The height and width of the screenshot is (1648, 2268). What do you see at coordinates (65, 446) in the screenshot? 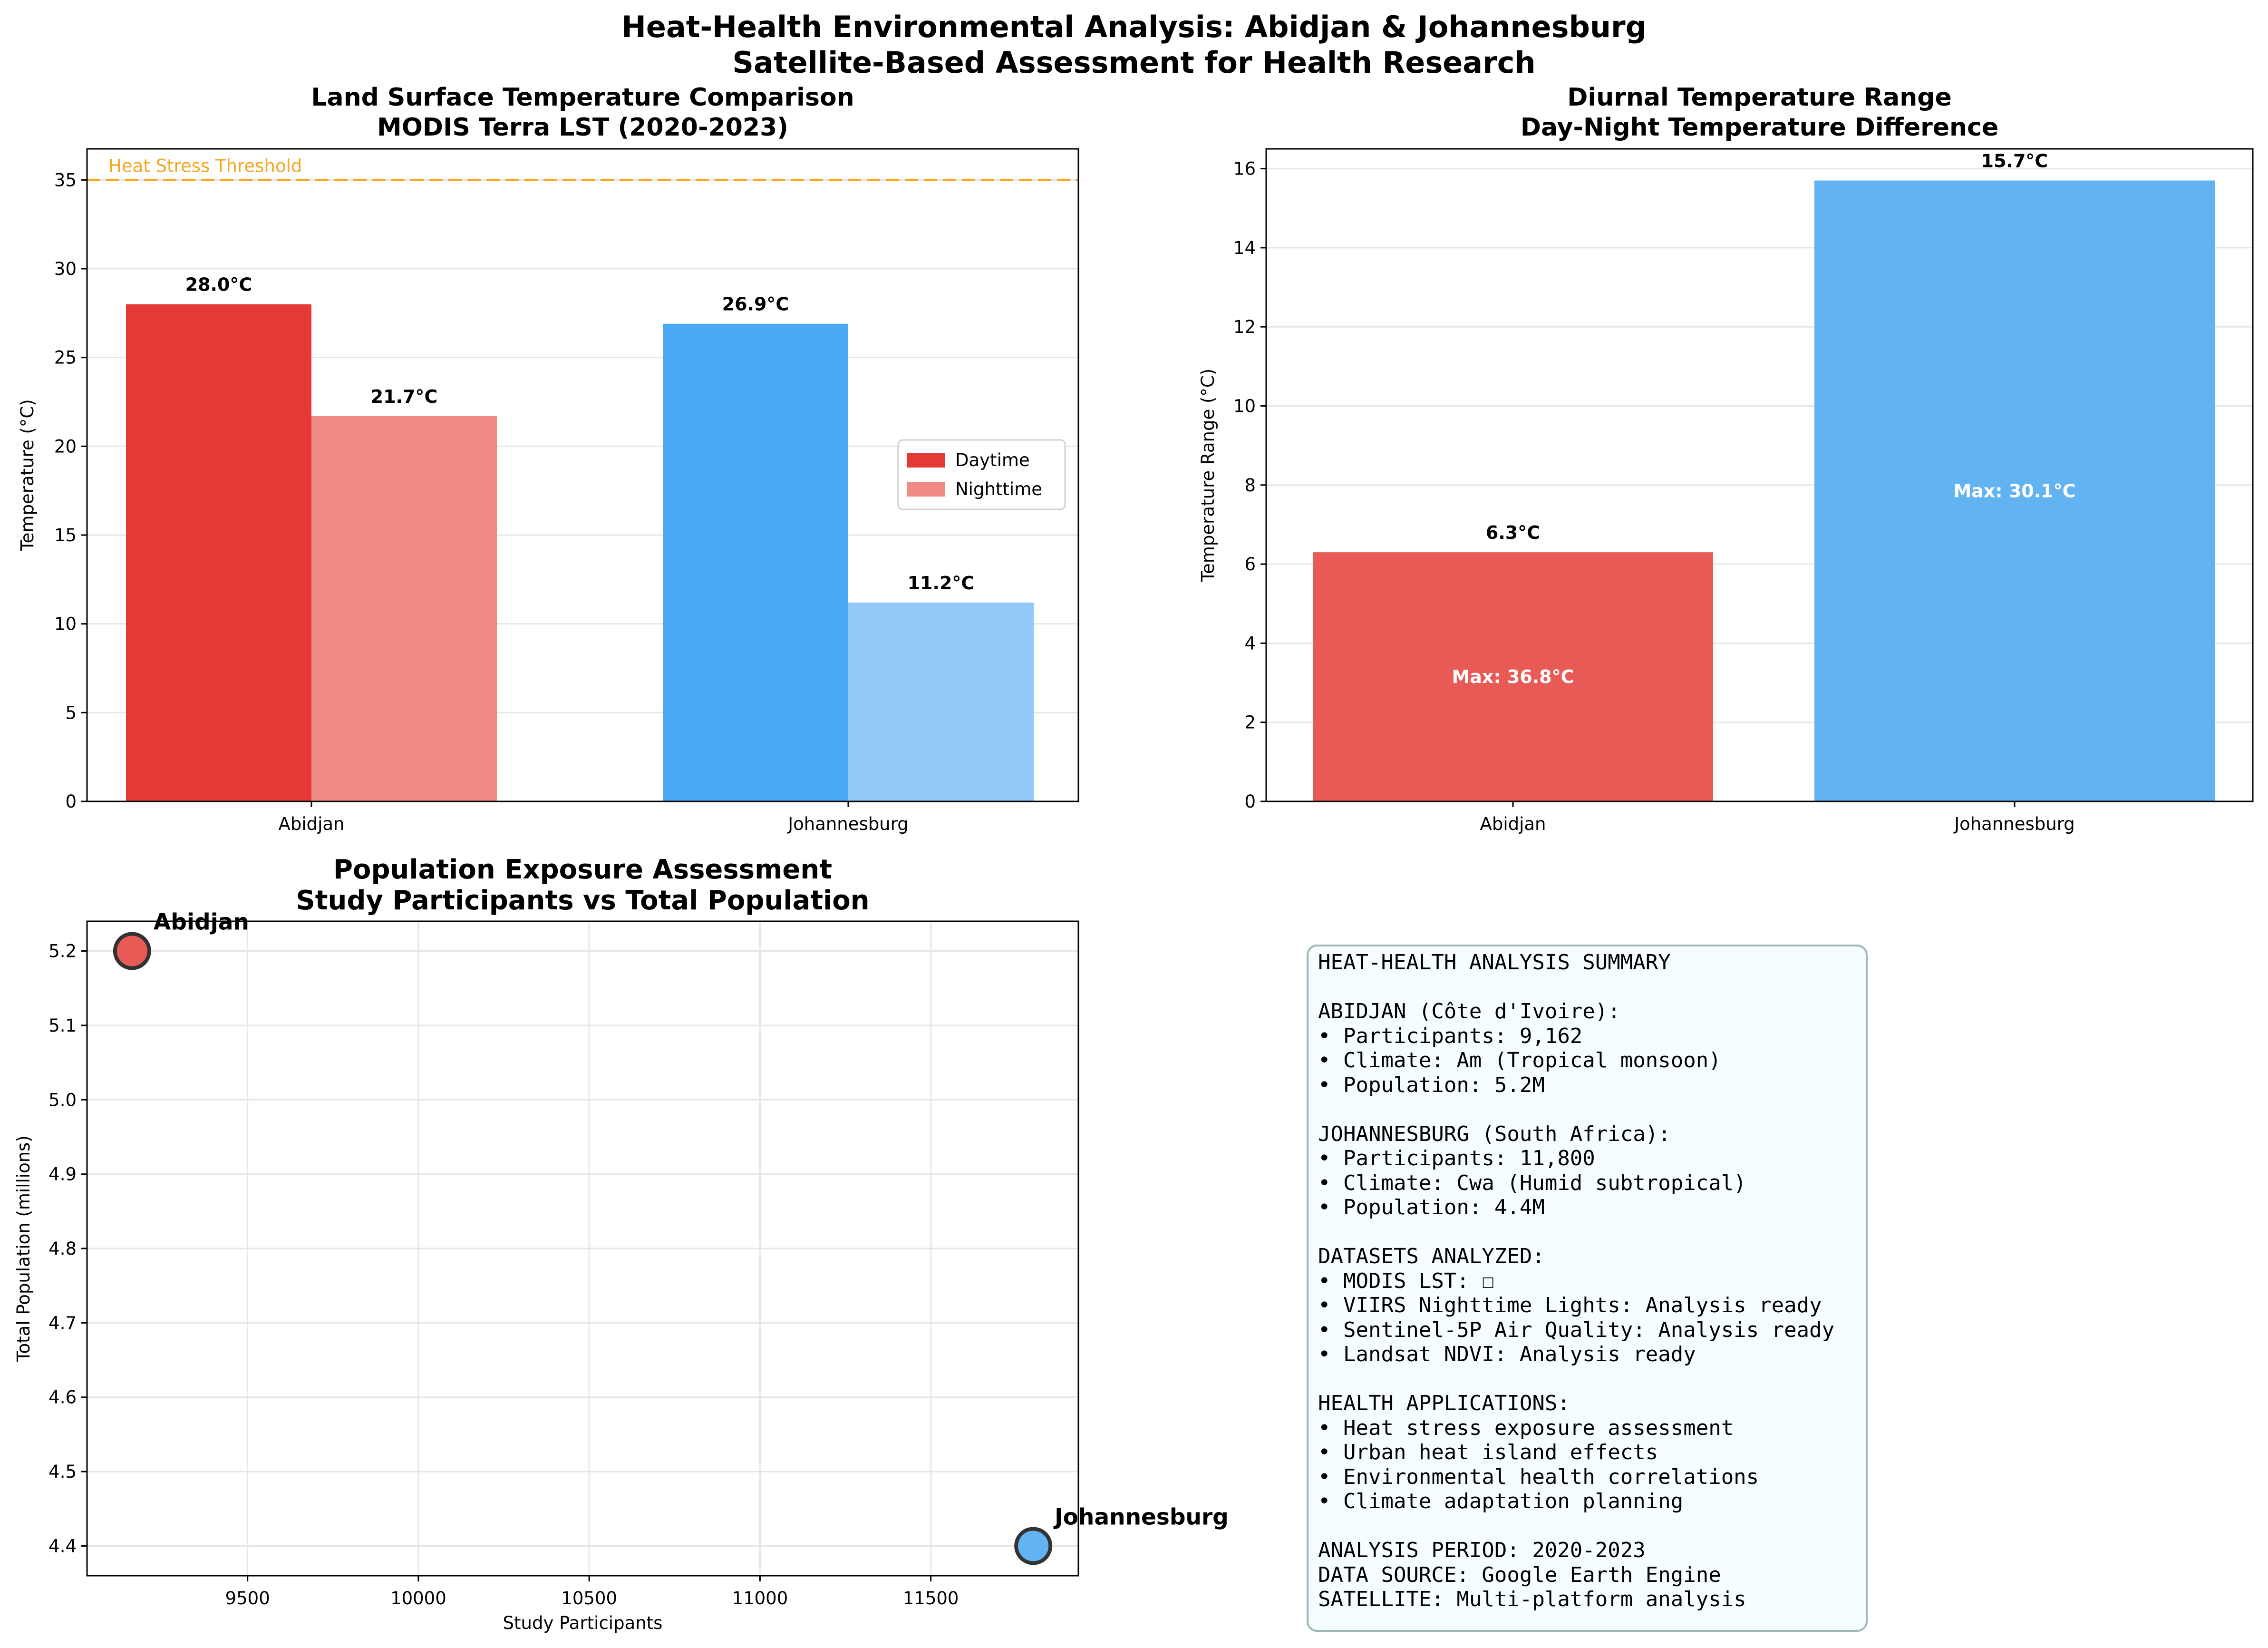
I see `lst-y-tick-label: 20` at bounding box center [65, 446].